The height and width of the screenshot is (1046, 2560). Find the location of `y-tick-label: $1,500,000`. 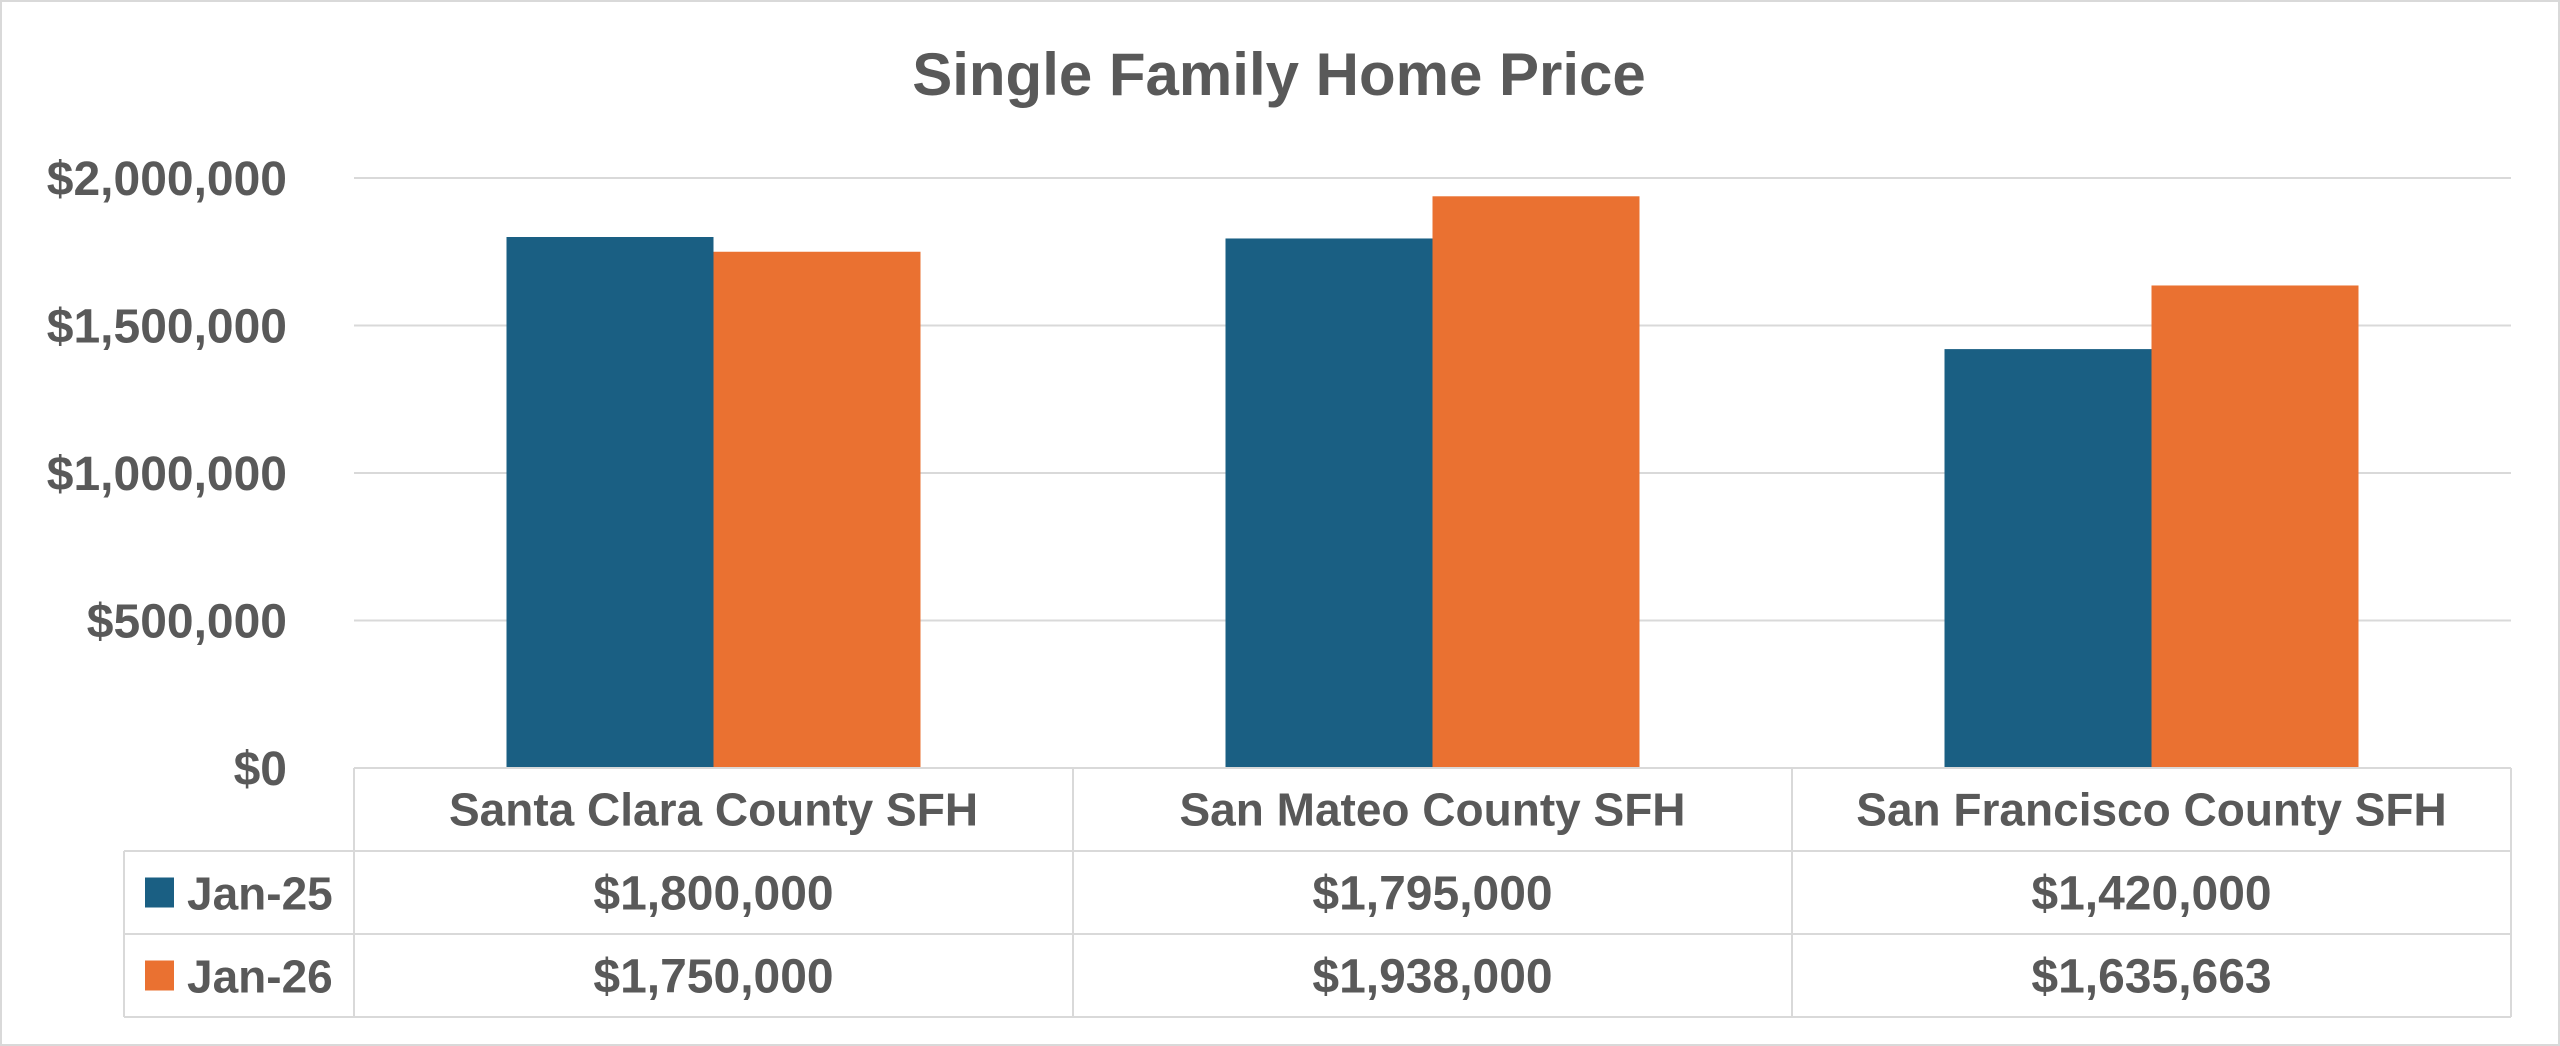

y-tick-label: $1,500,000 is located at coordinates (167, 327).